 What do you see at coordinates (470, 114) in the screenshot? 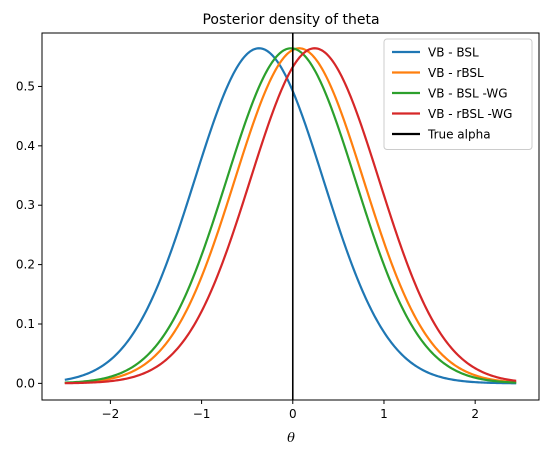
I see `legend-entry-label: VB - rBSL -WG` at bounding box center [470, 114].